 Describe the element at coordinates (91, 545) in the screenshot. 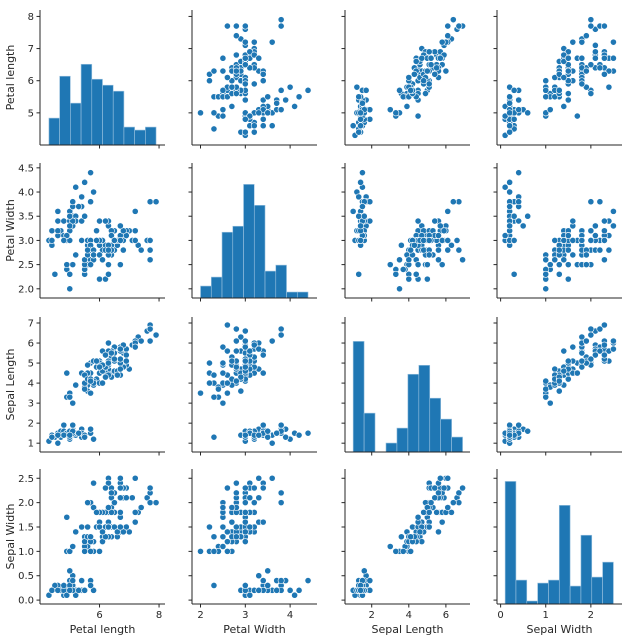

I see `subplot-3-0: 0.0 0.5 1.0 1.5 2.0 2.5 6 8` at that location.